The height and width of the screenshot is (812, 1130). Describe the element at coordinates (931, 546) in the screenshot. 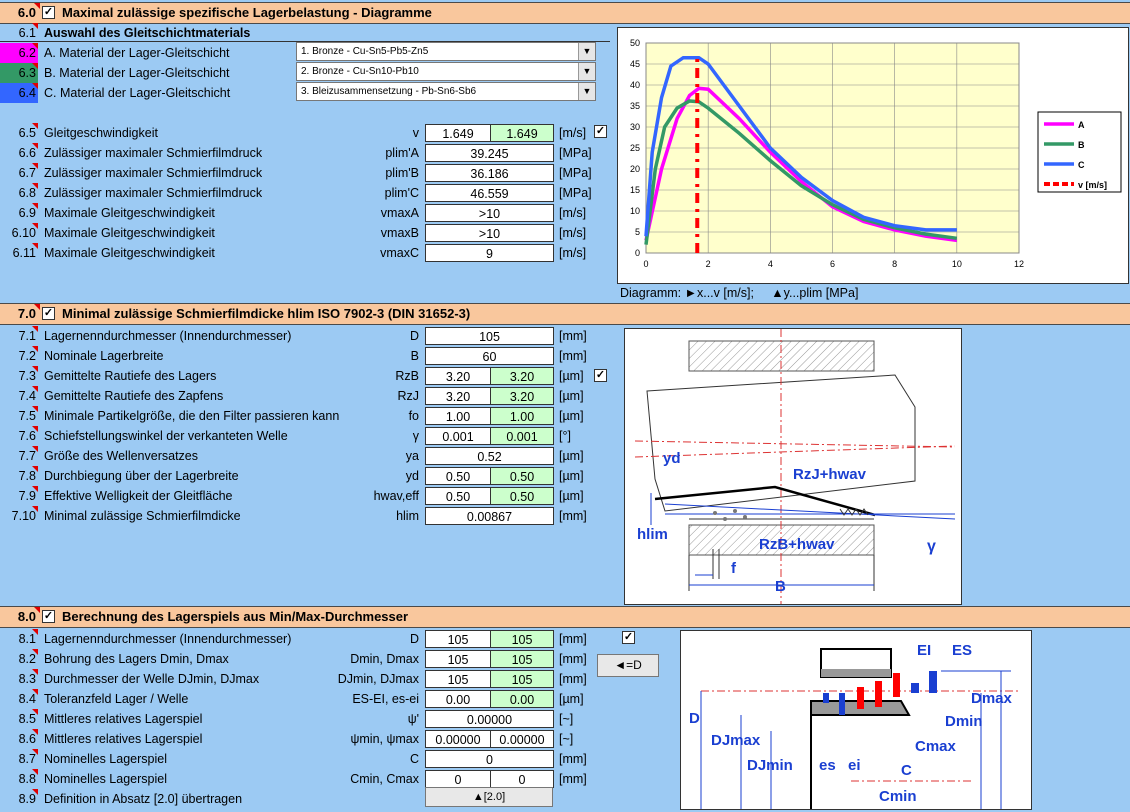

I see `label-gamma: γ` at that location.